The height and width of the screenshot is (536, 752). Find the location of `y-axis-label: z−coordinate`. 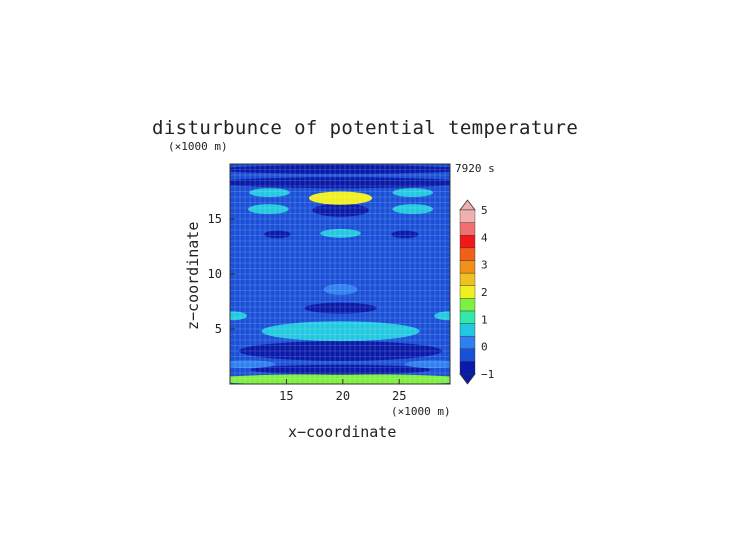

y-axis-label: z−coordinate is located at coordinates (193, 276).